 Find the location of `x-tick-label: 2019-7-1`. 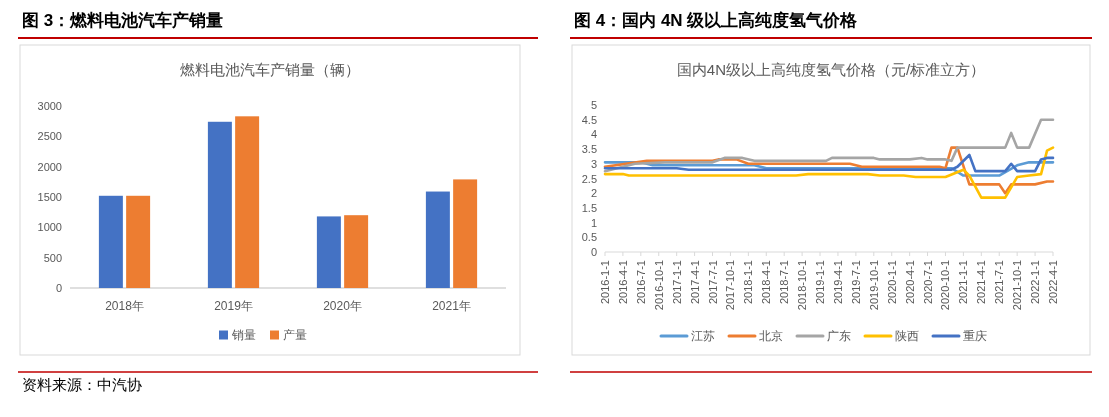

x-tick-label: 2019-7-1 is located at coordinates (855, 282).